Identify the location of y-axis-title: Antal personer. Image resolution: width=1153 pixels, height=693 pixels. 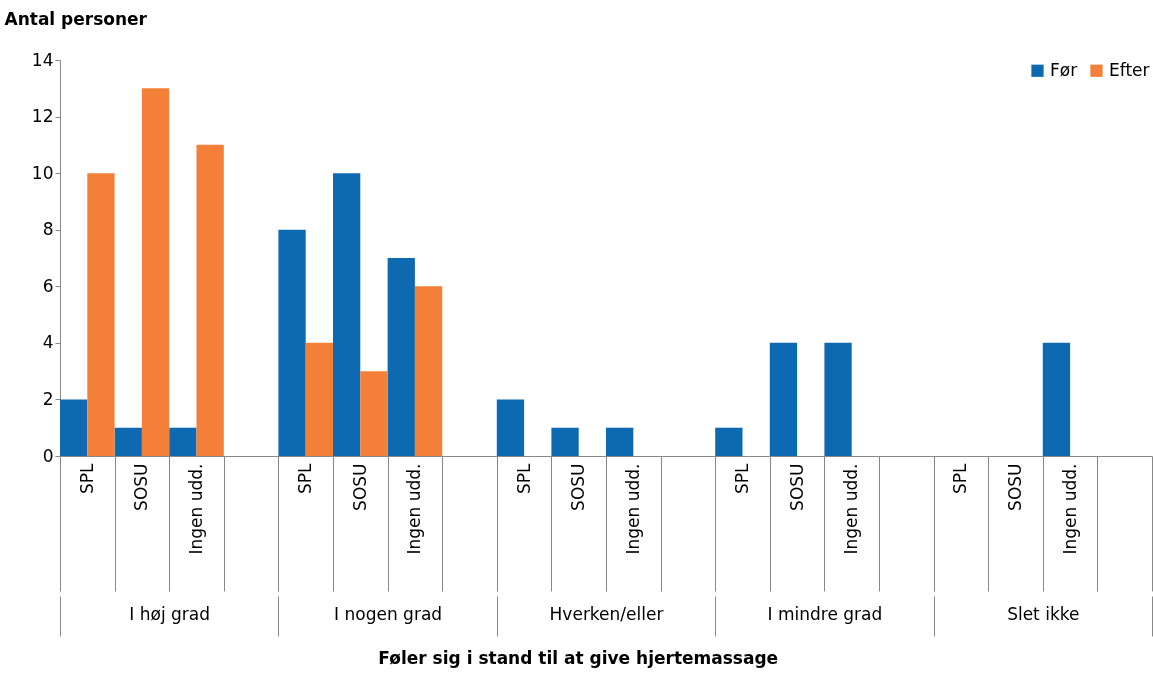
(76, 18).